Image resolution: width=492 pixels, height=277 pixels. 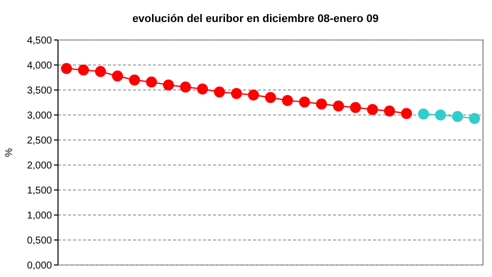 What do you see at coordinates (39, 191) in the screenshot?
I see `y-tick-label: 1,500` at bounding box center [39, 191].